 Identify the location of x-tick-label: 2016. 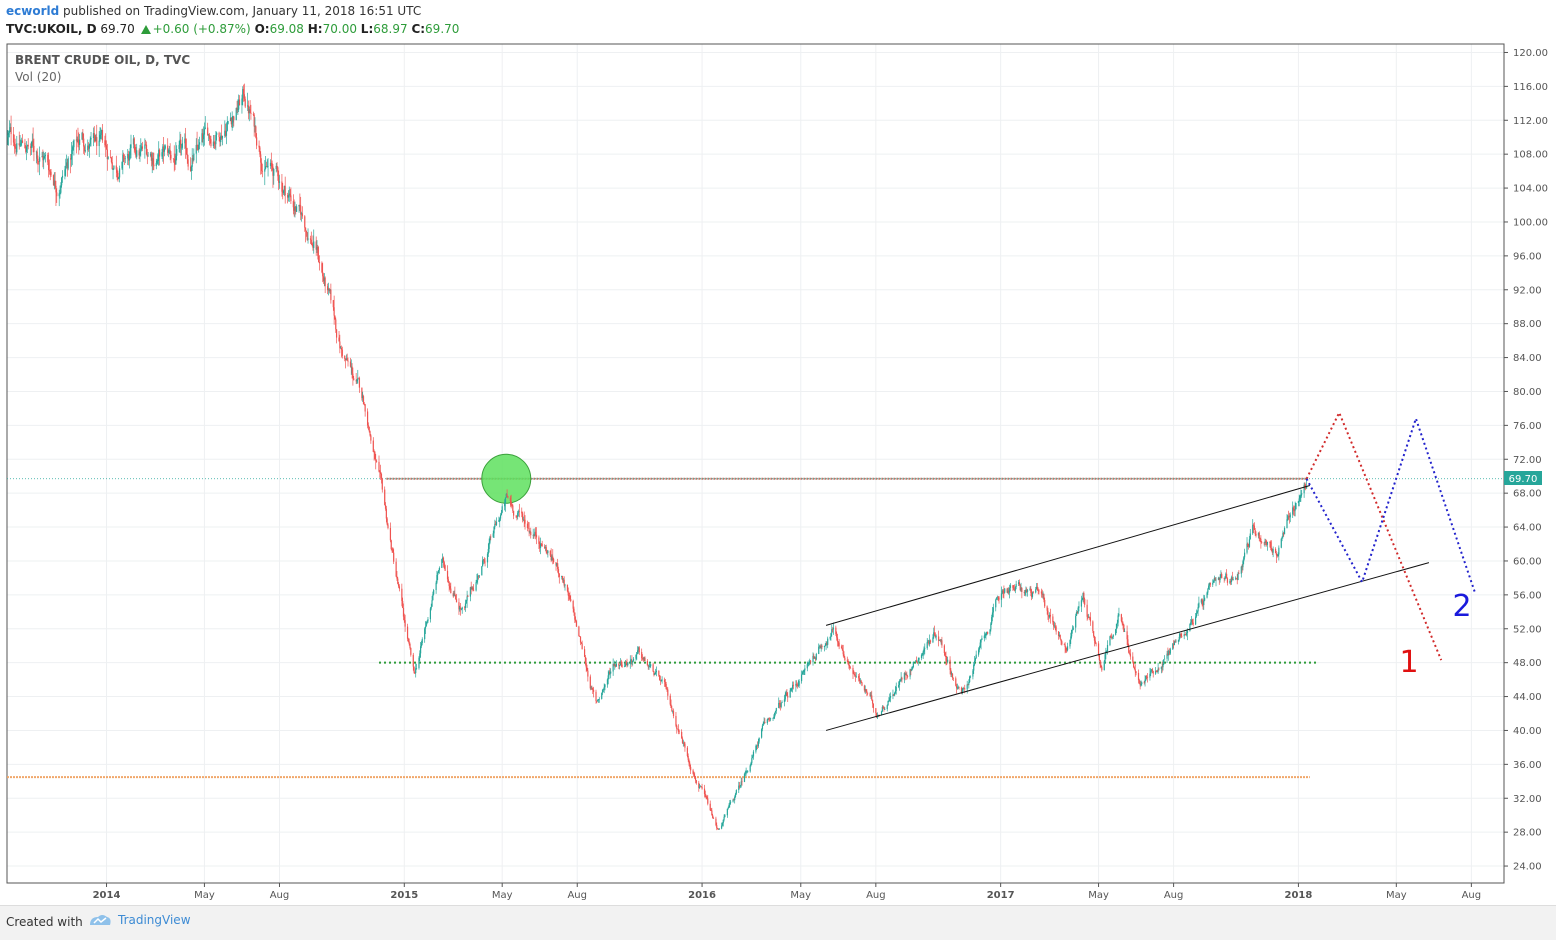
(702, 895).